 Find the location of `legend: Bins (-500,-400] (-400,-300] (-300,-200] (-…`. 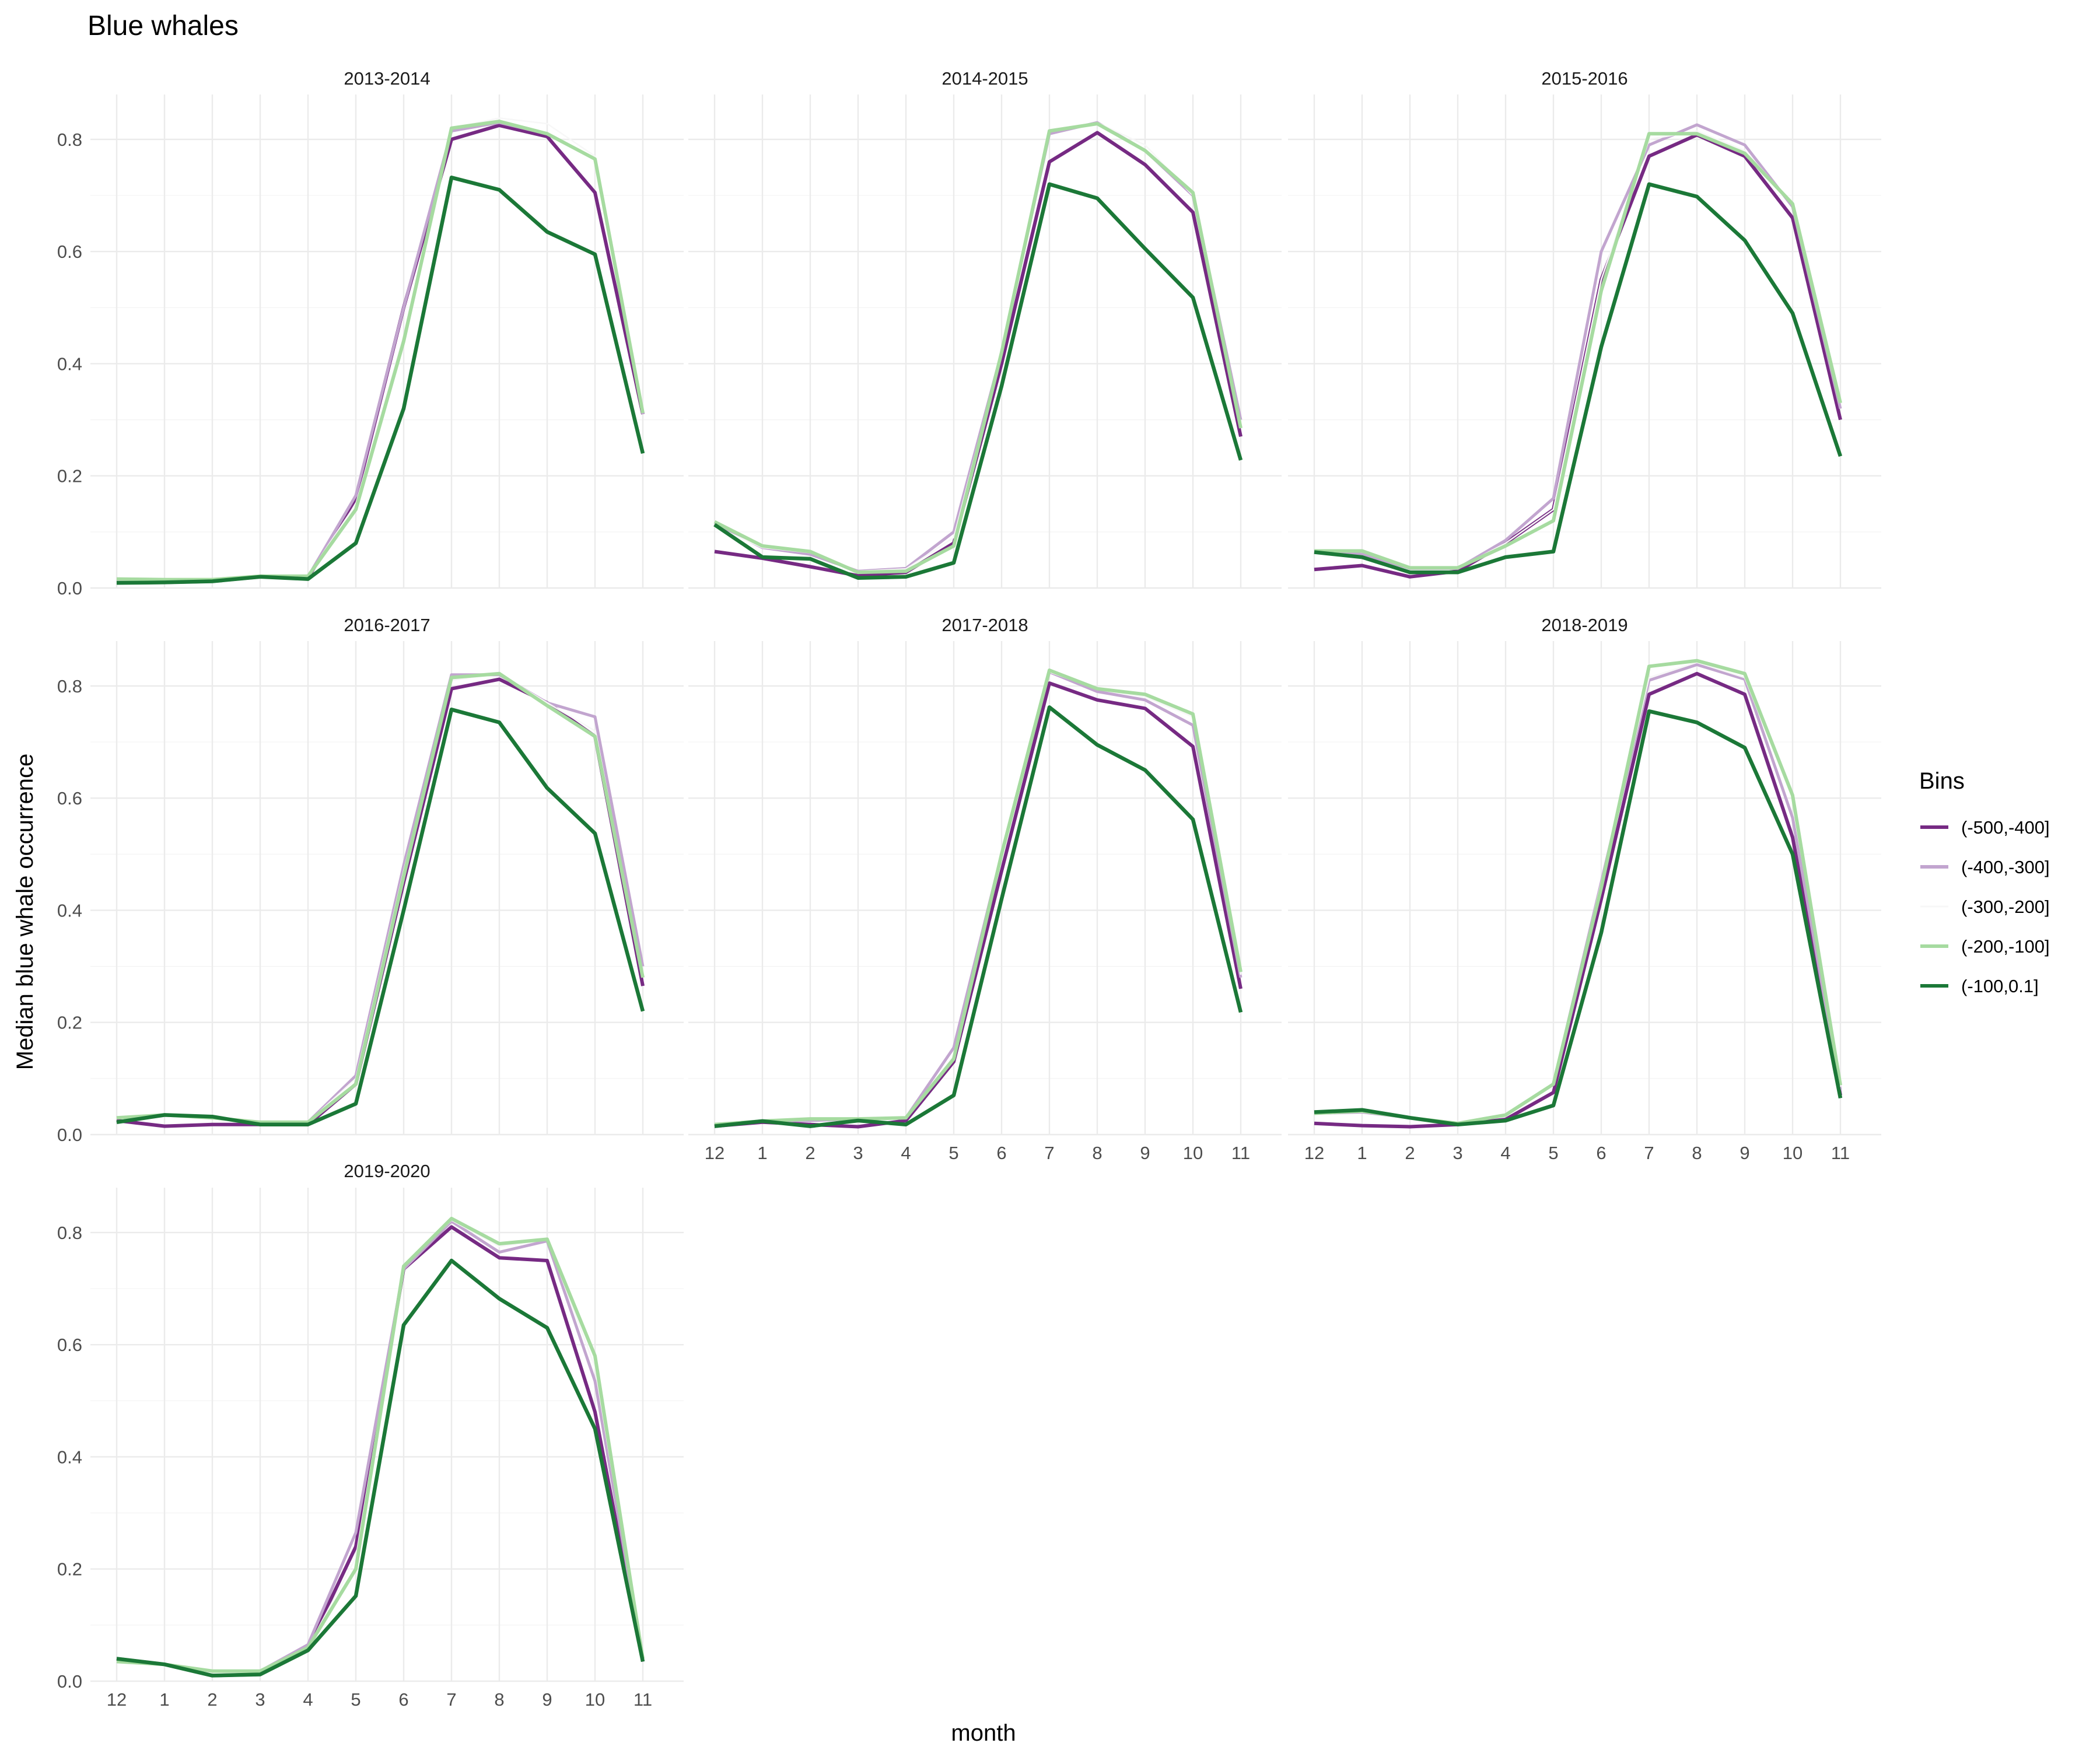

legend: Bins (-500,-400] (-400,-300] (-300,-200] (-… is located at coordinates (1985, 882).